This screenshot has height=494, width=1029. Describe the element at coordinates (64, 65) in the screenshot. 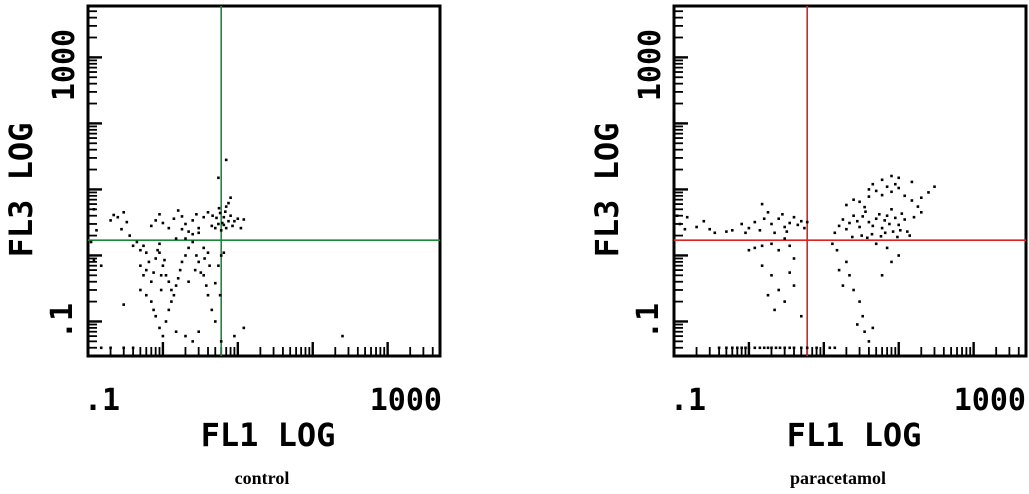

I see `control-y-tick-max: 1000` at that location.